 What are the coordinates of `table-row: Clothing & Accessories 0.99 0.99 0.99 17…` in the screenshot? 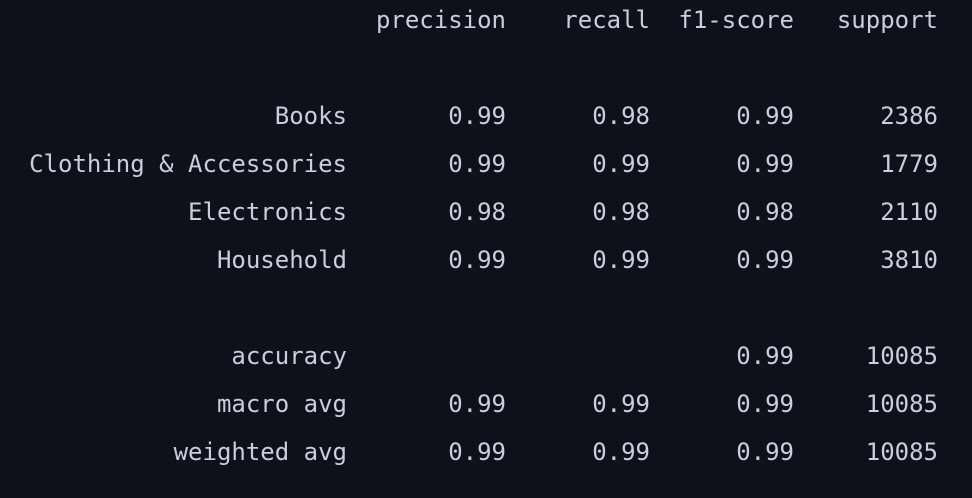 It's located at (486, 164).